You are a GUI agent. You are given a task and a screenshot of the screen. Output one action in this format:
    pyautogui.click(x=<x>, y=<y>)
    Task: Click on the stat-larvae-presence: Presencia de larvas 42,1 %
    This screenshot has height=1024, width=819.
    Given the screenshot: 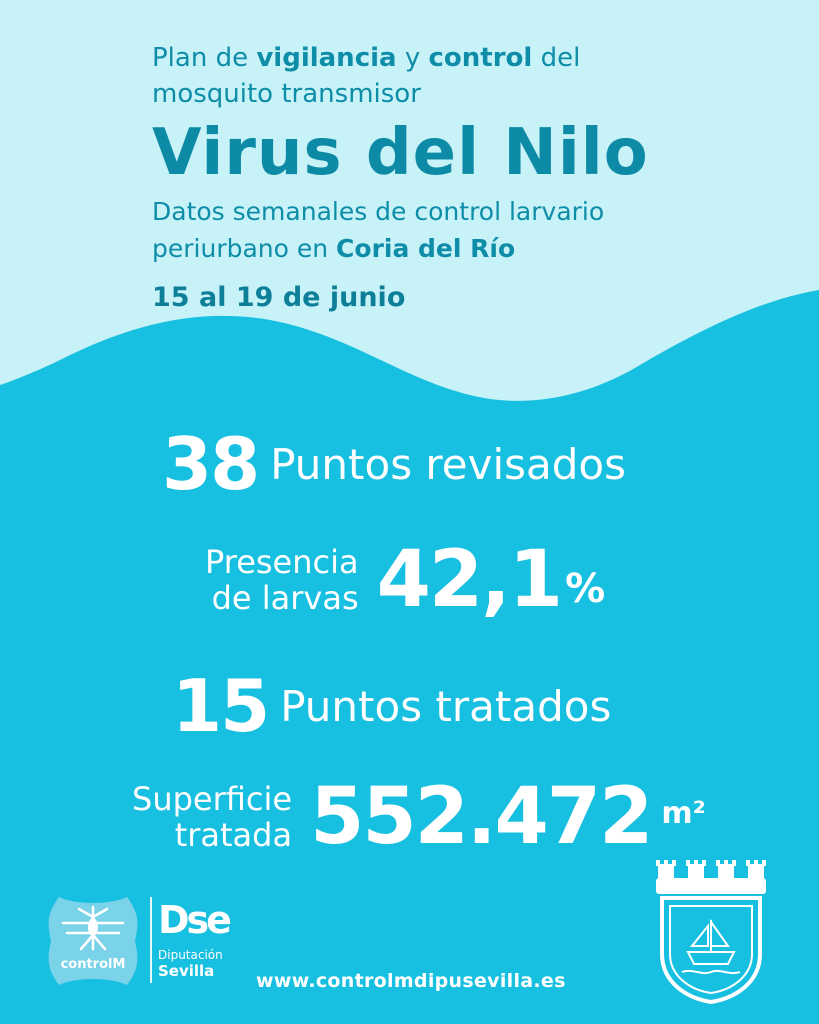 What is the action you would take?
    pyautogui.click(x=405, y=580)
    